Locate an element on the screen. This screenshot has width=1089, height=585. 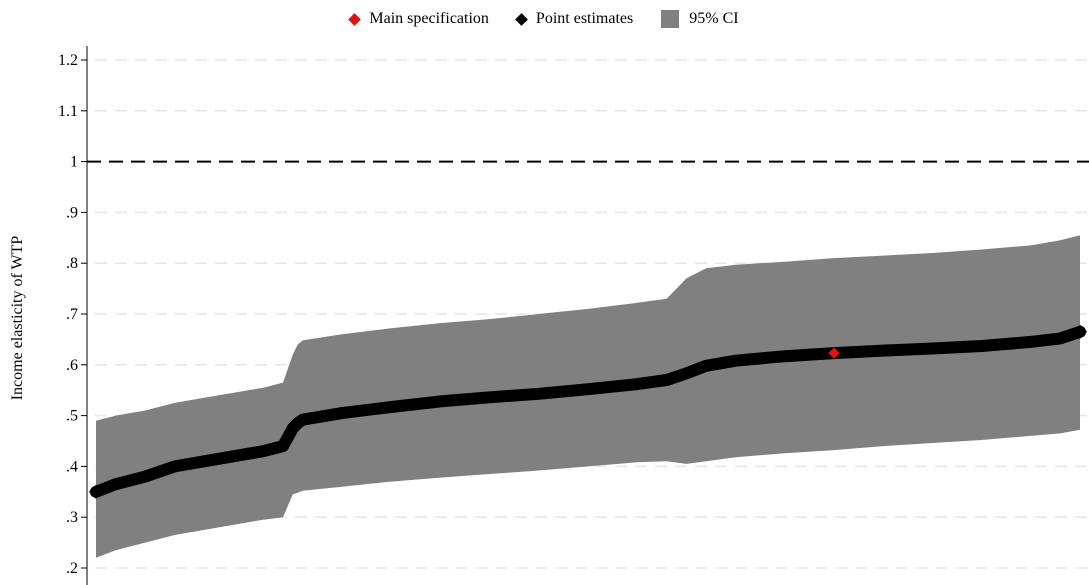
y-tick-label: .6 is located at coordinates (72, 365).